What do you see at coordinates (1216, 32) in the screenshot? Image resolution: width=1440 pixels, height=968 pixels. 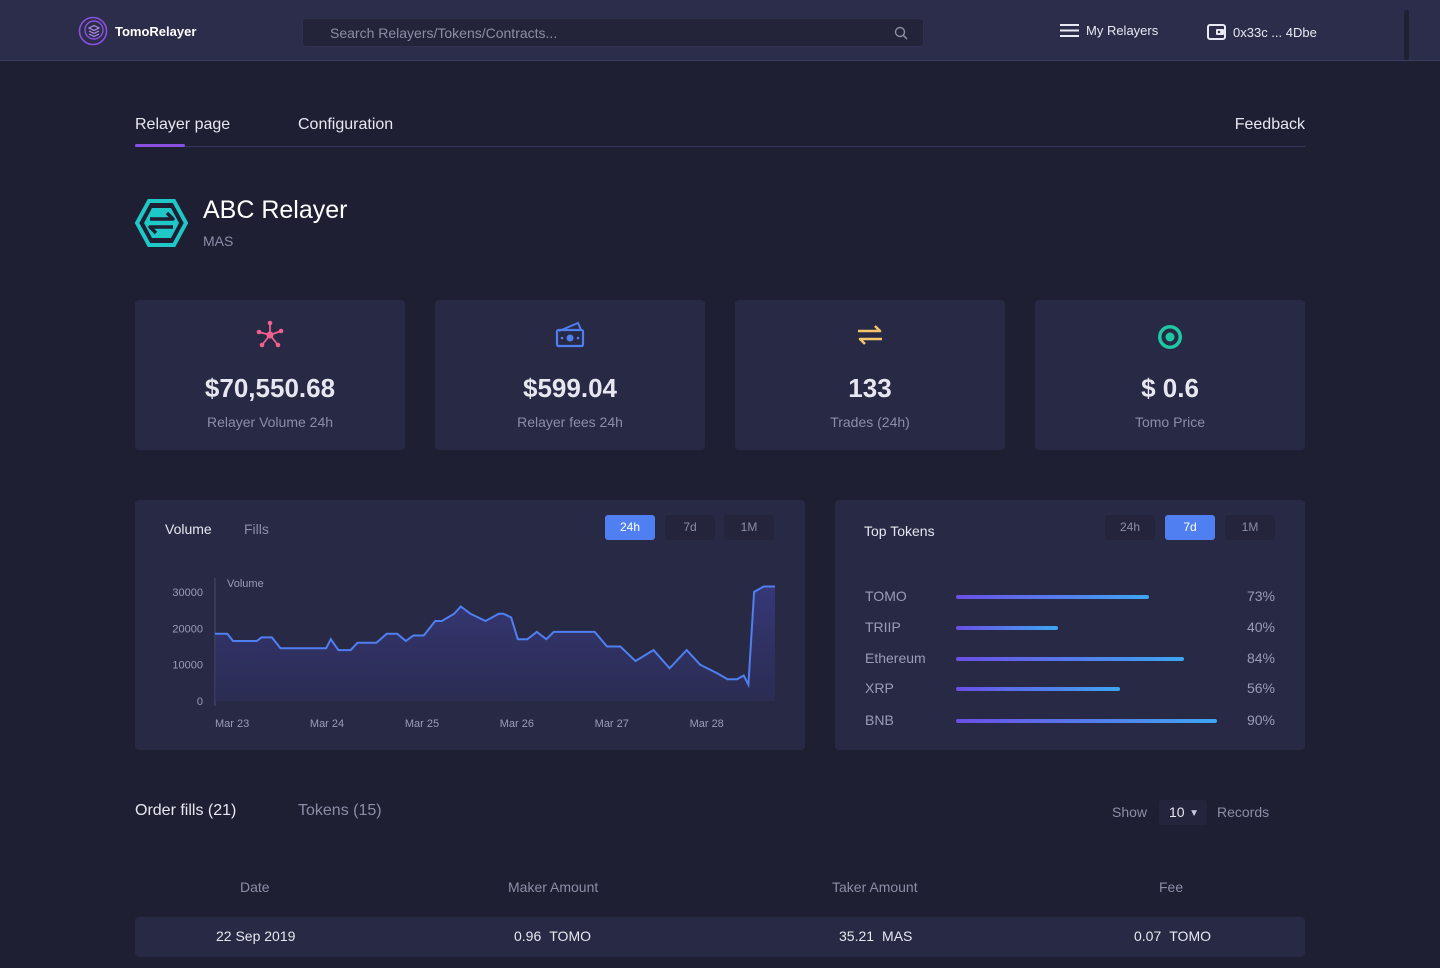 I see `wallet-icon` at bounding box center [1216, 32].